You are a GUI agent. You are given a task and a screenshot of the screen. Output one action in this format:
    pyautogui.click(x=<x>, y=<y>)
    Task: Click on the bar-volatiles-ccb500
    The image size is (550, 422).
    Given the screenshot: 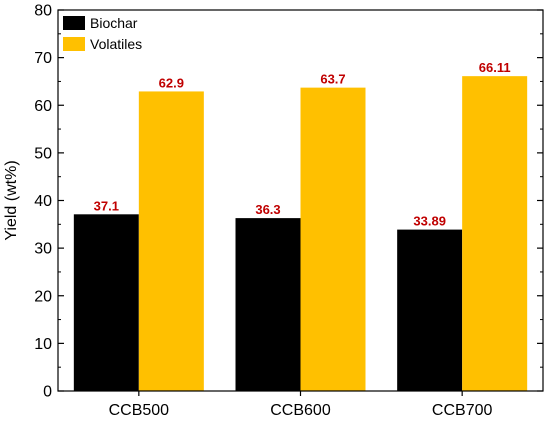 What is the action you would take?
    pyautogui.click(x=171, y=241)
    